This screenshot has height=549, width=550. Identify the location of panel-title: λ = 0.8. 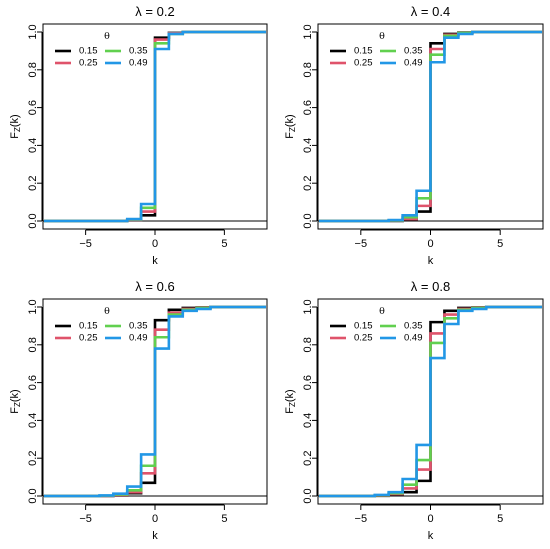
(430, 286).